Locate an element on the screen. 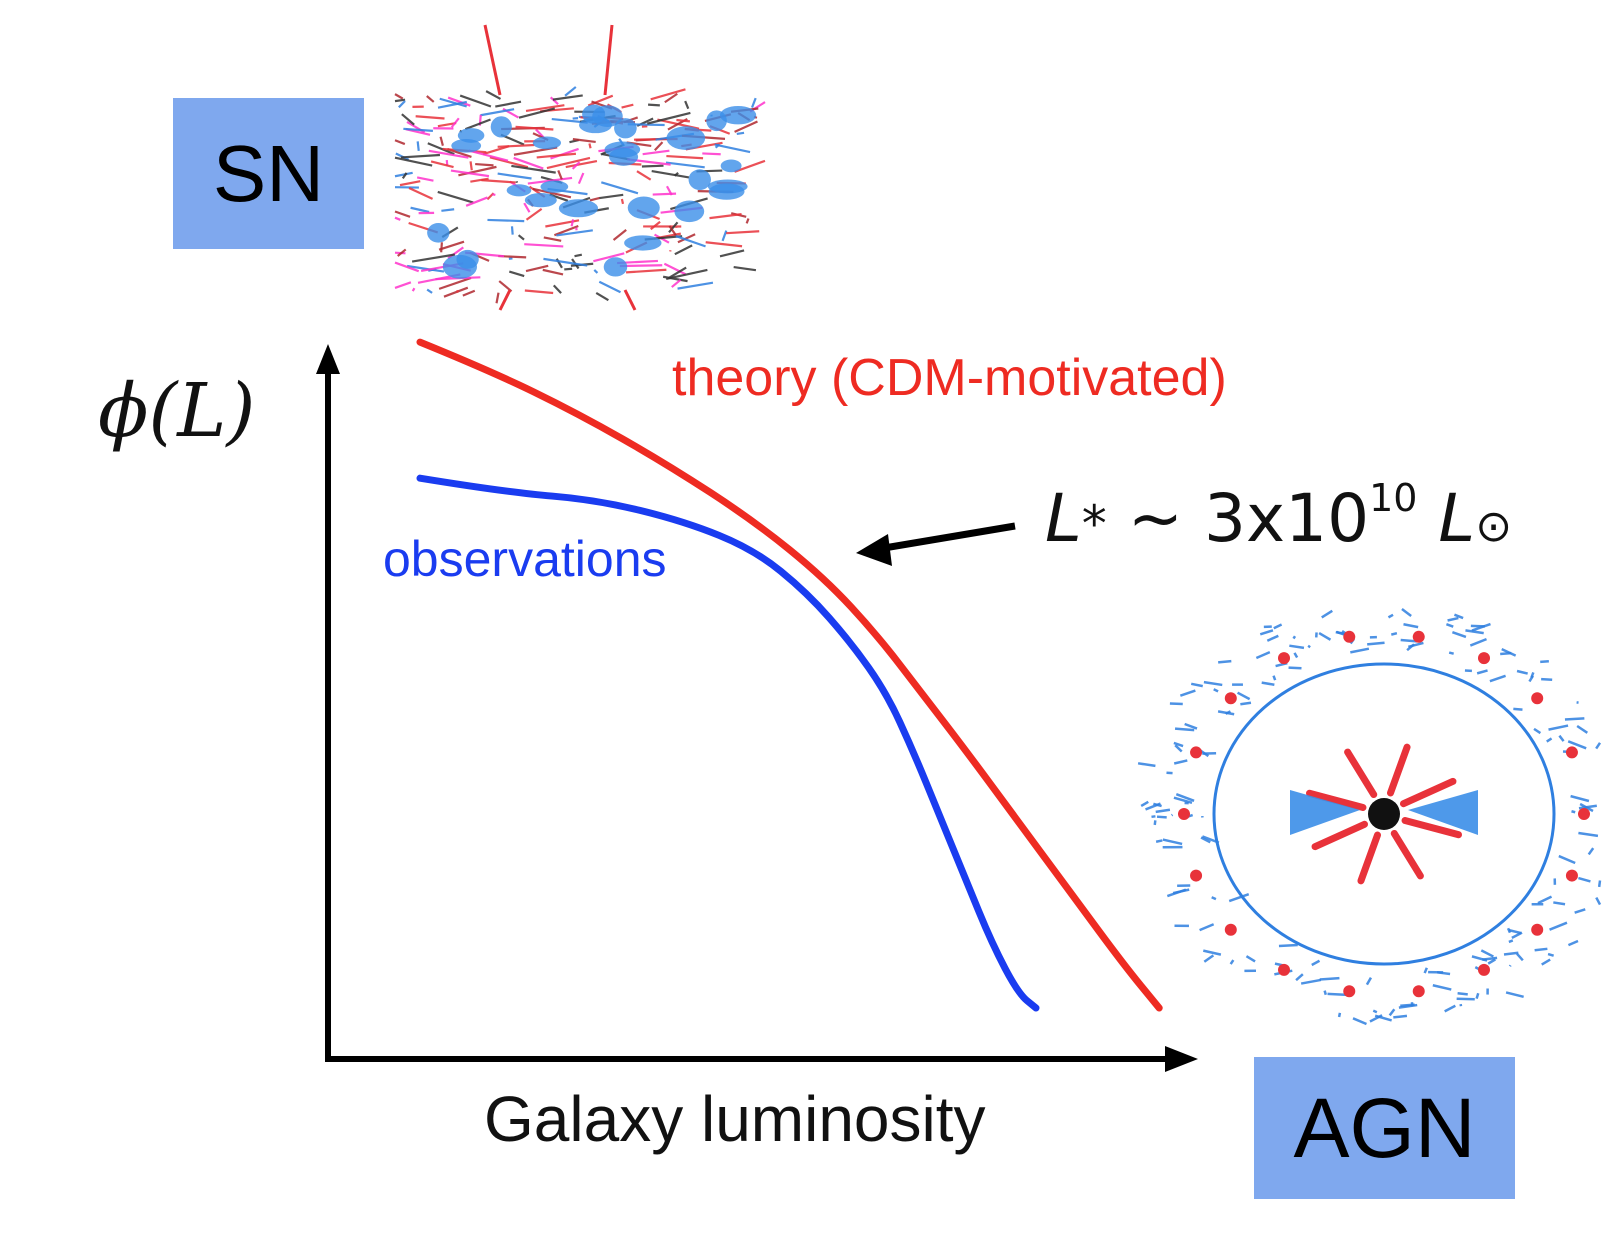 Image resolution: width=1612 pixels, height=1236 pixels. lstar-approx: ~ 3x10 is located at coordinates (1238, 518).